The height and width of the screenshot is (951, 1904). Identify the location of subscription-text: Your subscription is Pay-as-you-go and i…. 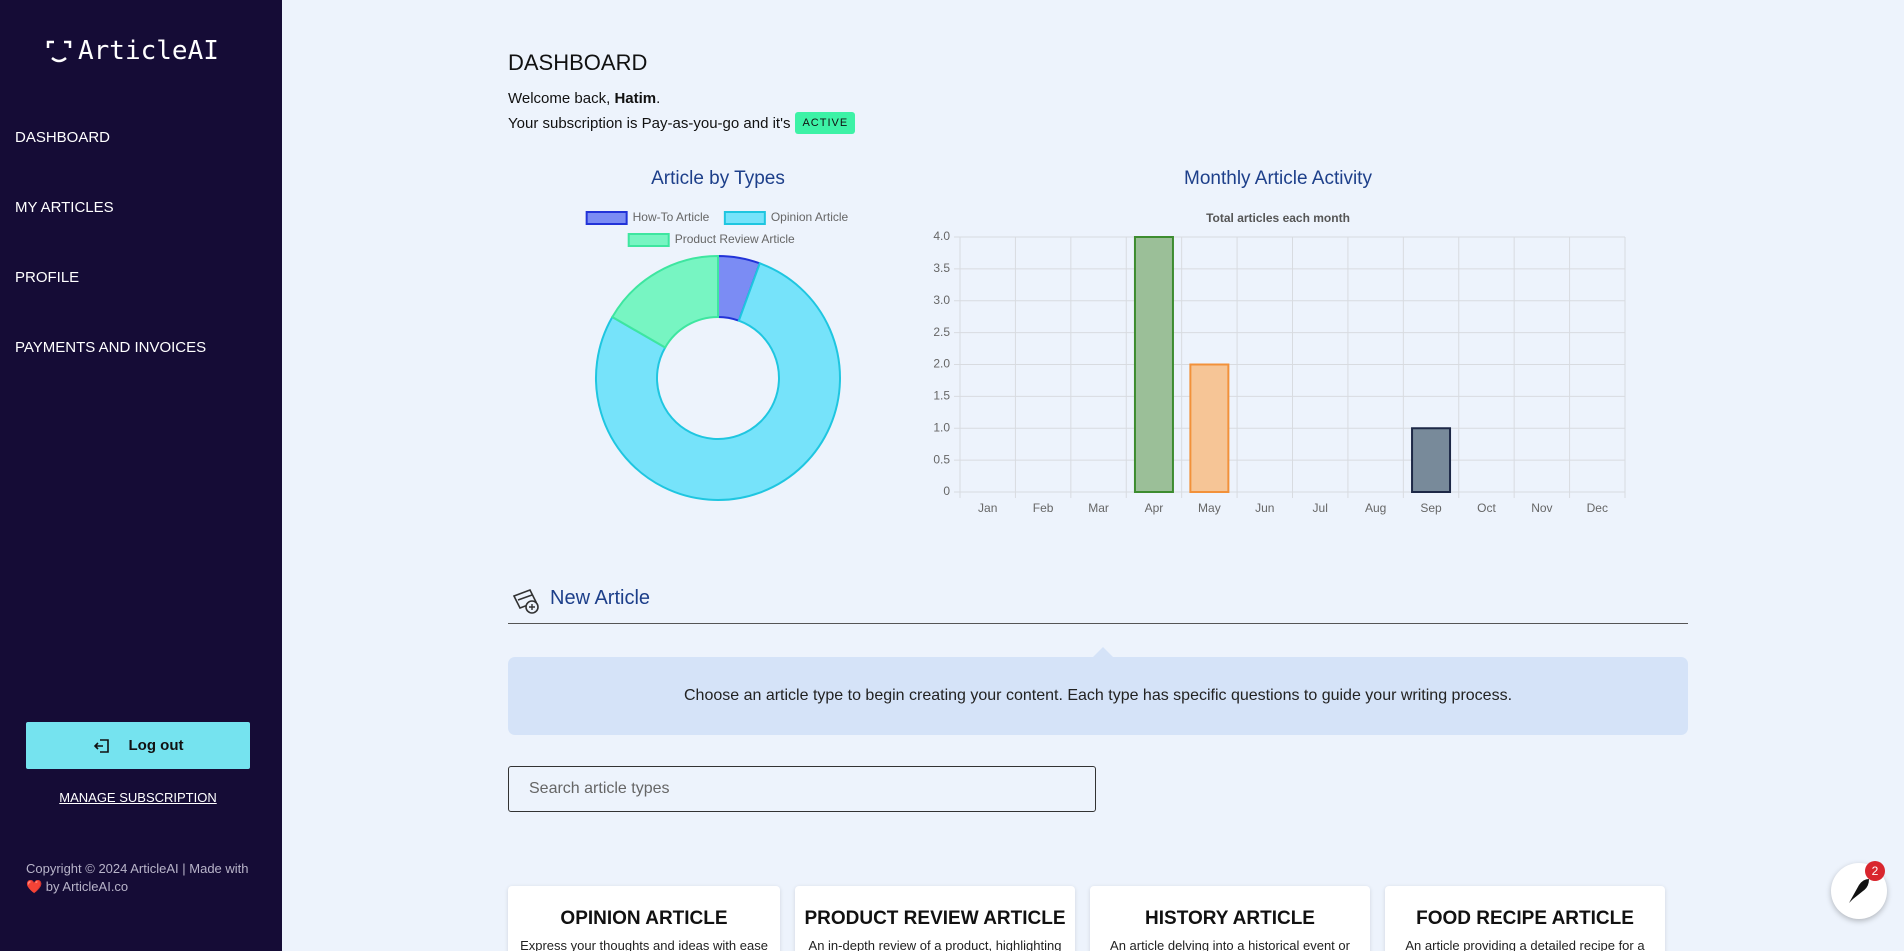
(649, 123).